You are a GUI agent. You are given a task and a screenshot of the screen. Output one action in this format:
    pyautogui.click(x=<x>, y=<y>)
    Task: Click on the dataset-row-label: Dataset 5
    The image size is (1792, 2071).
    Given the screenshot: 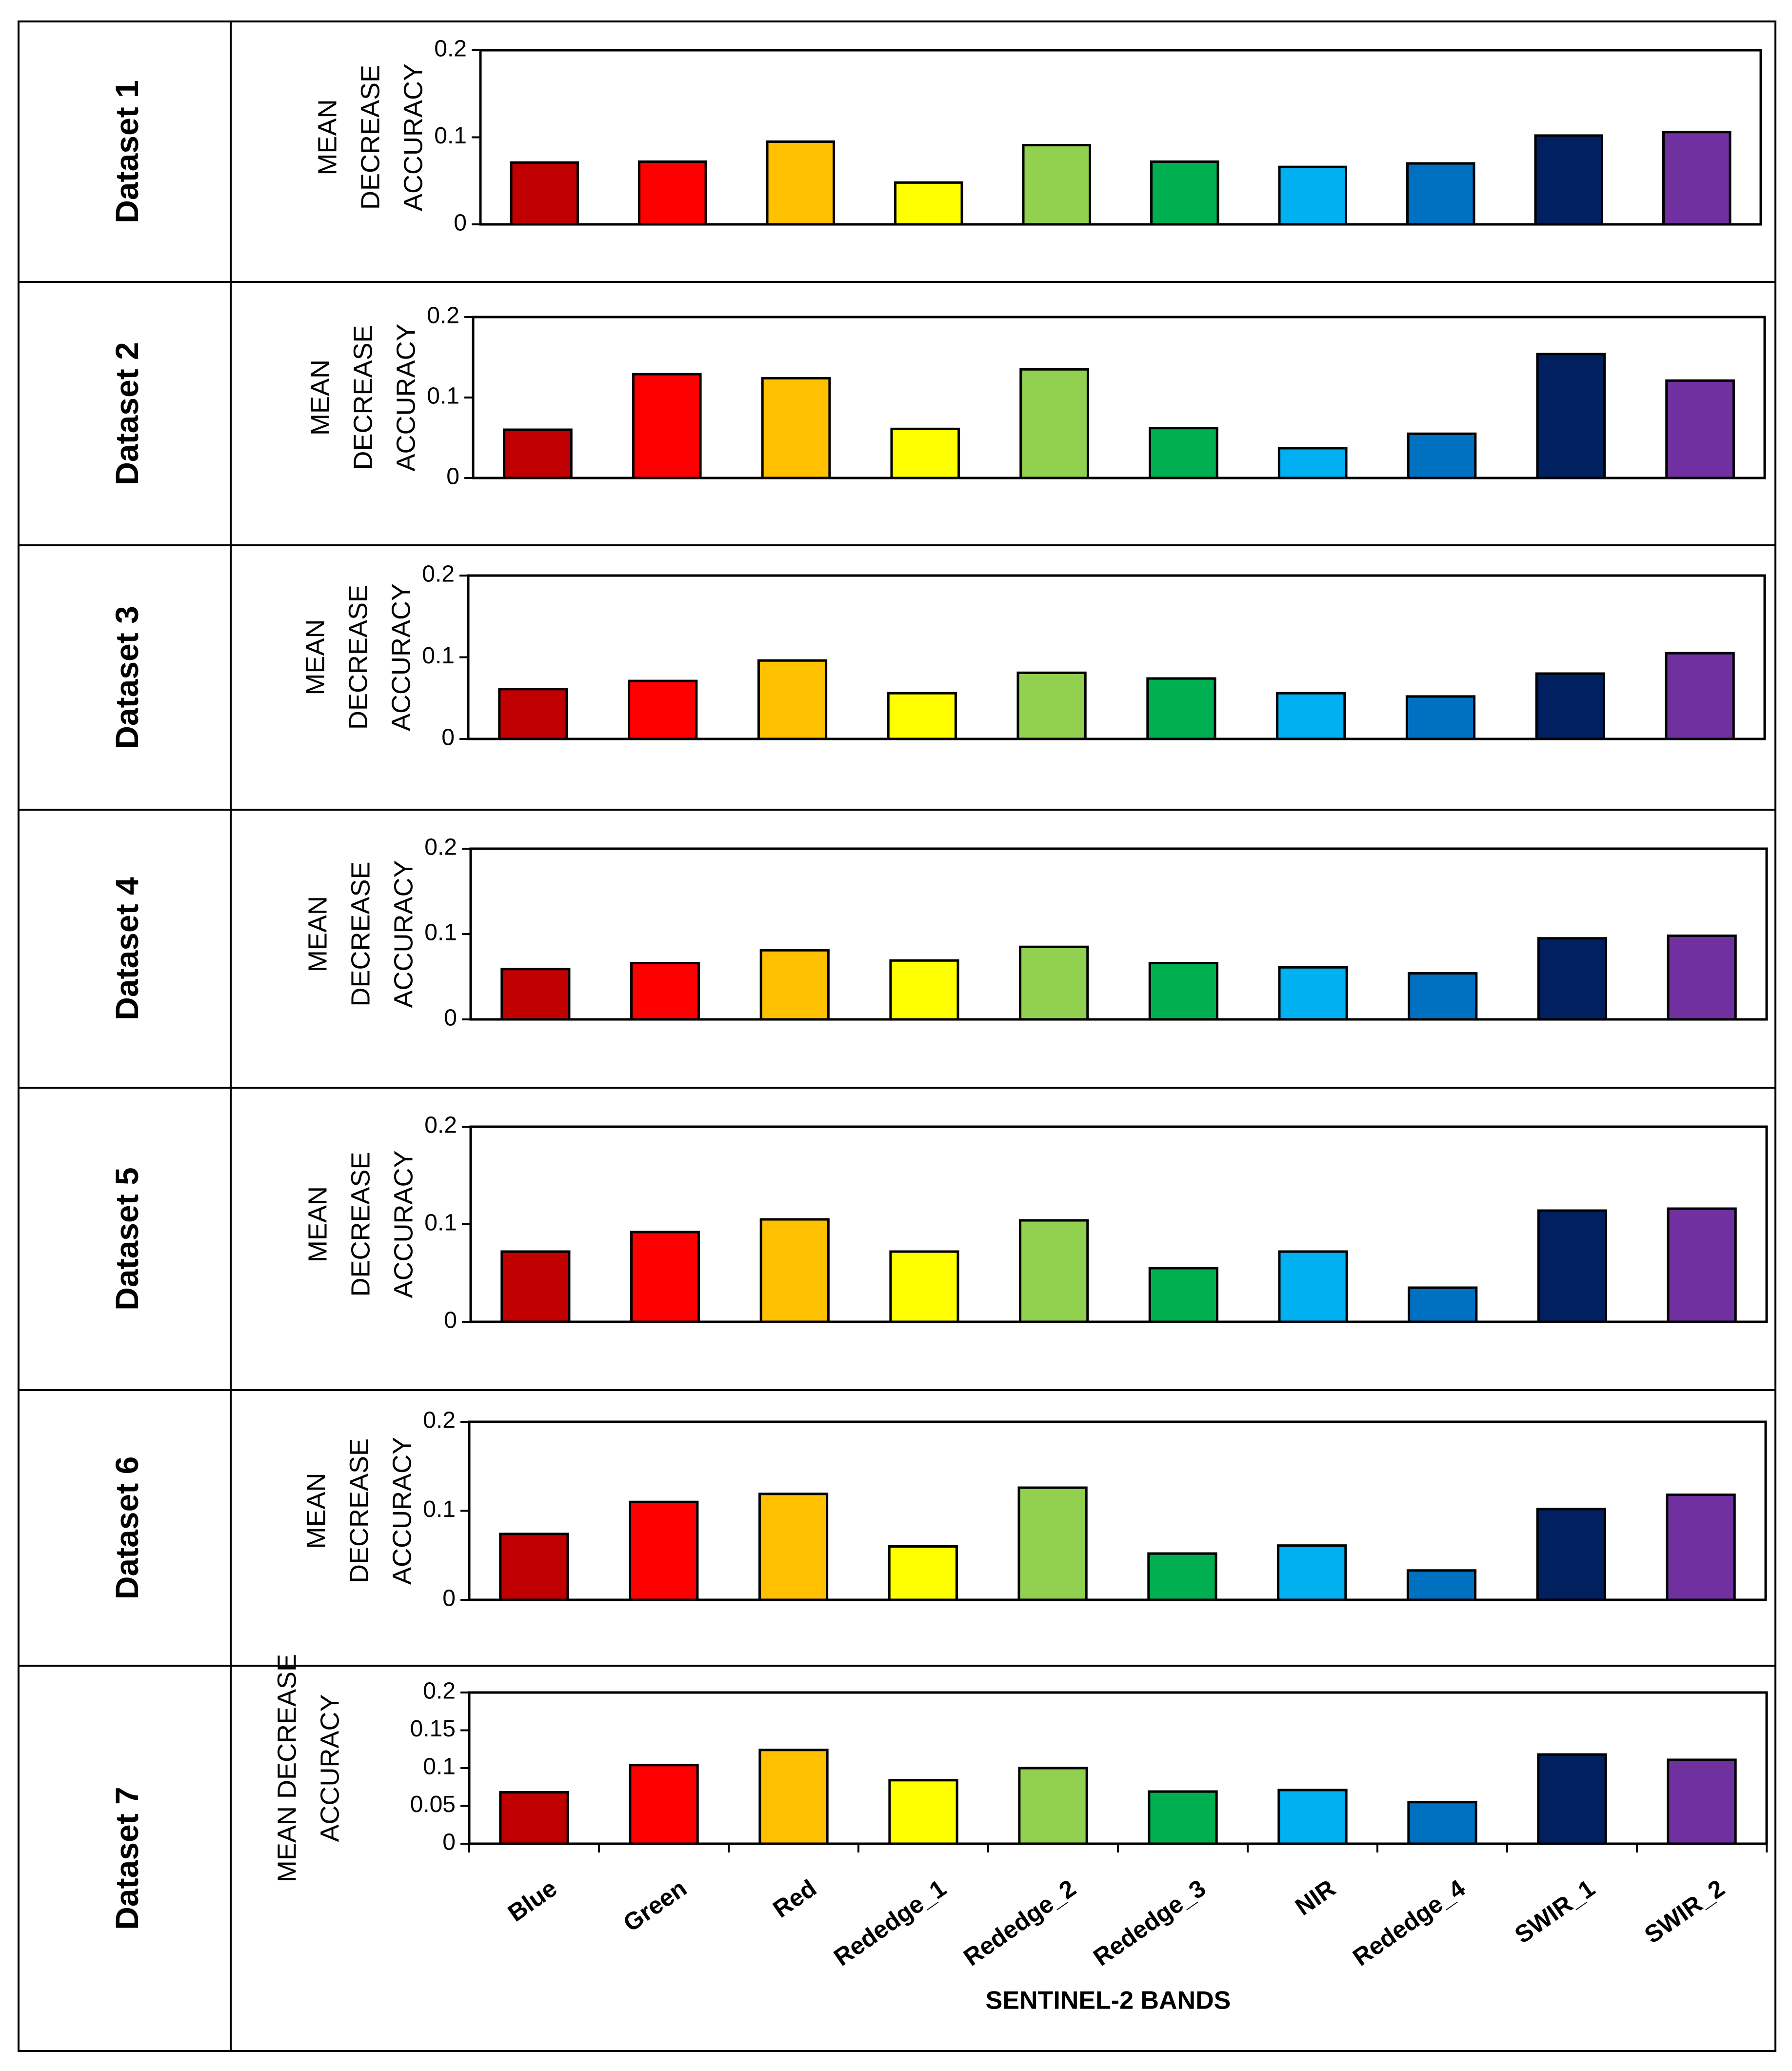 What is the action you would take?
    pyautogui.click(x=127, y=1239)
    